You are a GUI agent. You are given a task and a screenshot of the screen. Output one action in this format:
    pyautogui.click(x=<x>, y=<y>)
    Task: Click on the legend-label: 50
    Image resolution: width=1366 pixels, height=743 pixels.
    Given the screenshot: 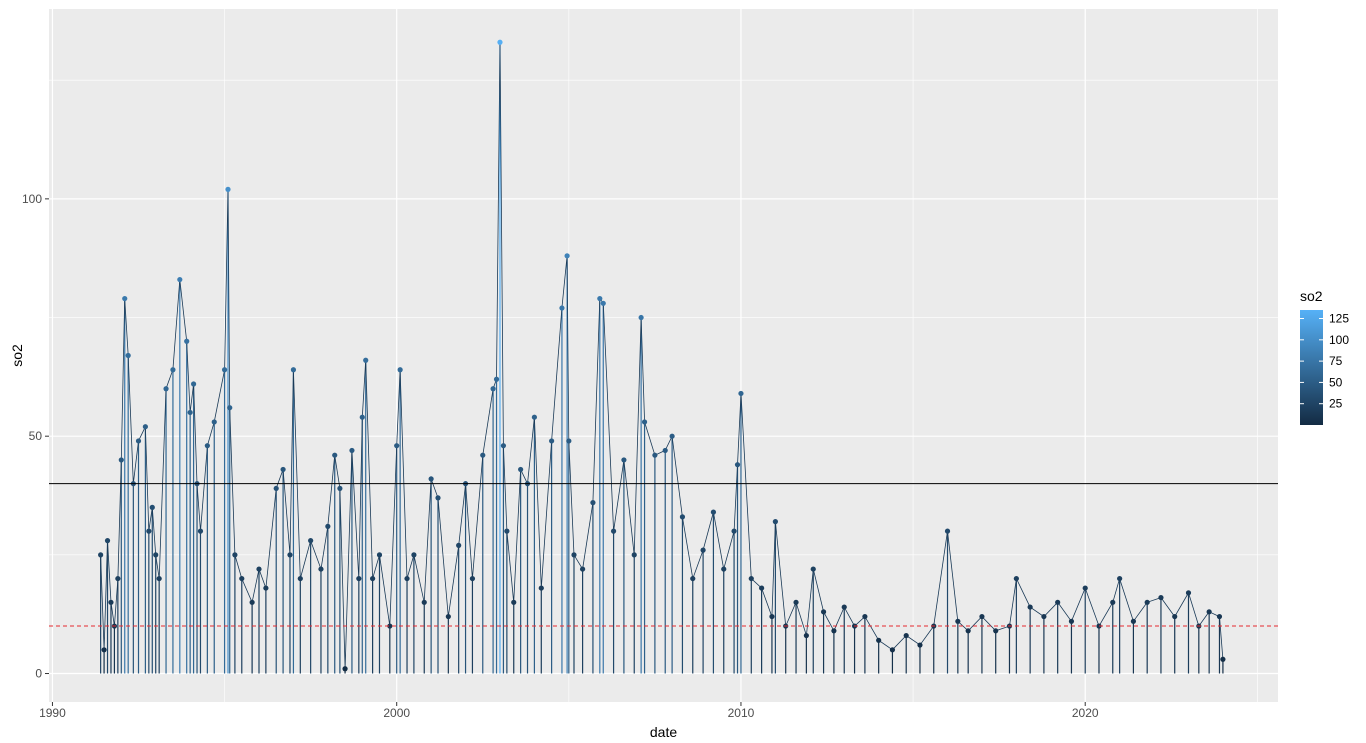 What is the action you would take?
    pyautogui.click(x=1336, y=382)
    